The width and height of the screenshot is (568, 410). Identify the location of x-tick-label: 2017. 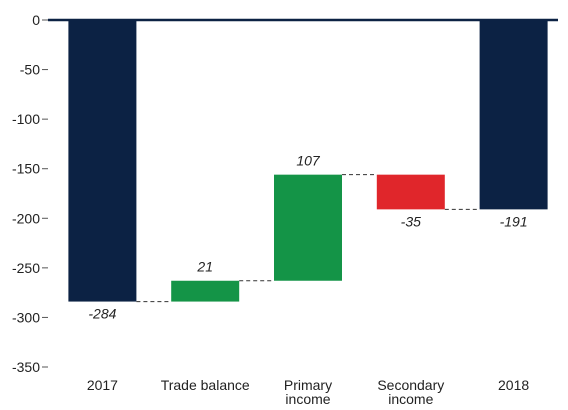
(102, 385).